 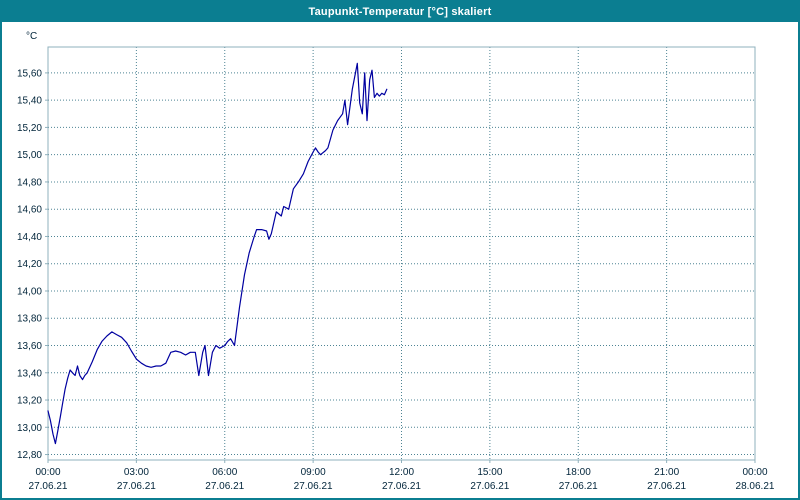 I want to click on svg-text: 13,20, so click(x=29, y=401).